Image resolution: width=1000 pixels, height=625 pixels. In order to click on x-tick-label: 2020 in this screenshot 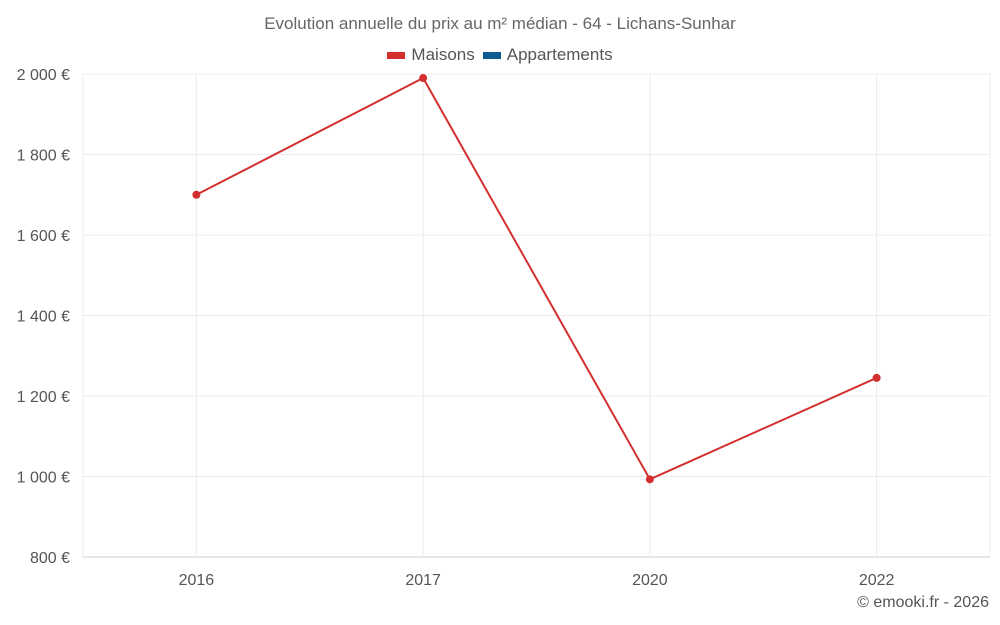, I will do `click(650, 580)`.